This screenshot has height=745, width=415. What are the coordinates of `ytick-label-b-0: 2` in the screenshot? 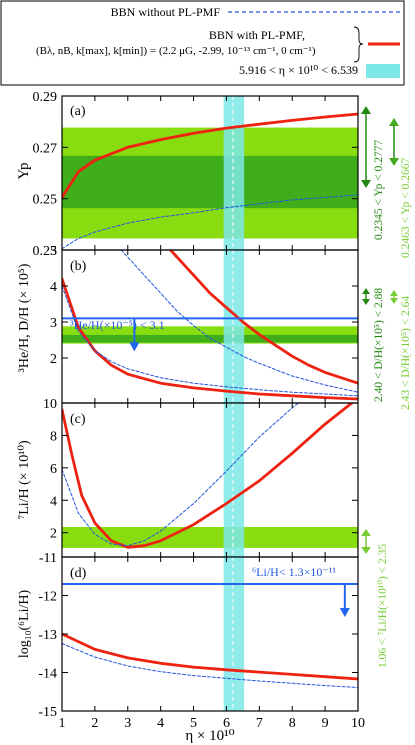 It's located at (53, 359).